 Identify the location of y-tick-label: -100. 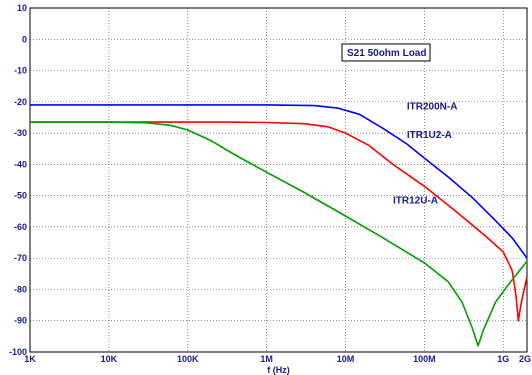
(18, 352).